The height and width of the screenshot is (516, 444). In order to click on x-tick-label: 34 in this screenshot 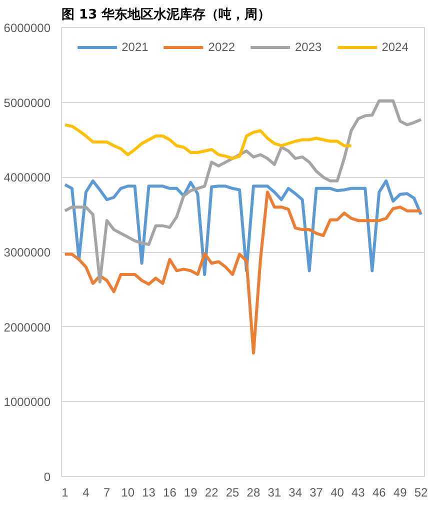, I will do `click(295, 493)`.